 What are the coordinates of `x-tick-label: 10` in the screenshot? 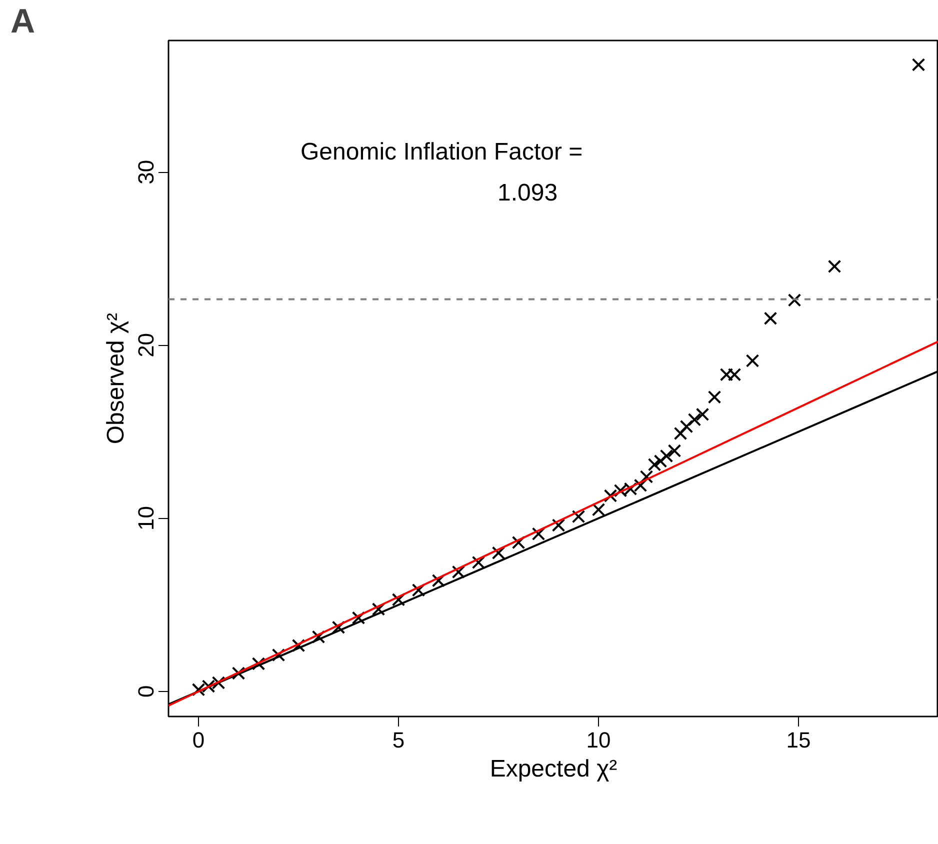 It's located at (598, 740).